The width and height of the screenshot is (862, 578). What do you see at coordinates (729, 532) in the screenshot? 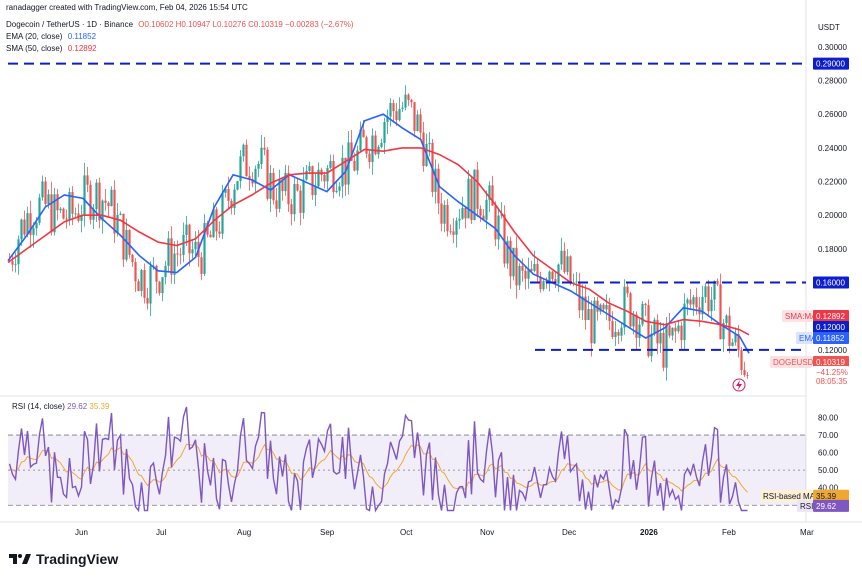
I see `time-tick-label: Feb` at bounding box center [729, 532].